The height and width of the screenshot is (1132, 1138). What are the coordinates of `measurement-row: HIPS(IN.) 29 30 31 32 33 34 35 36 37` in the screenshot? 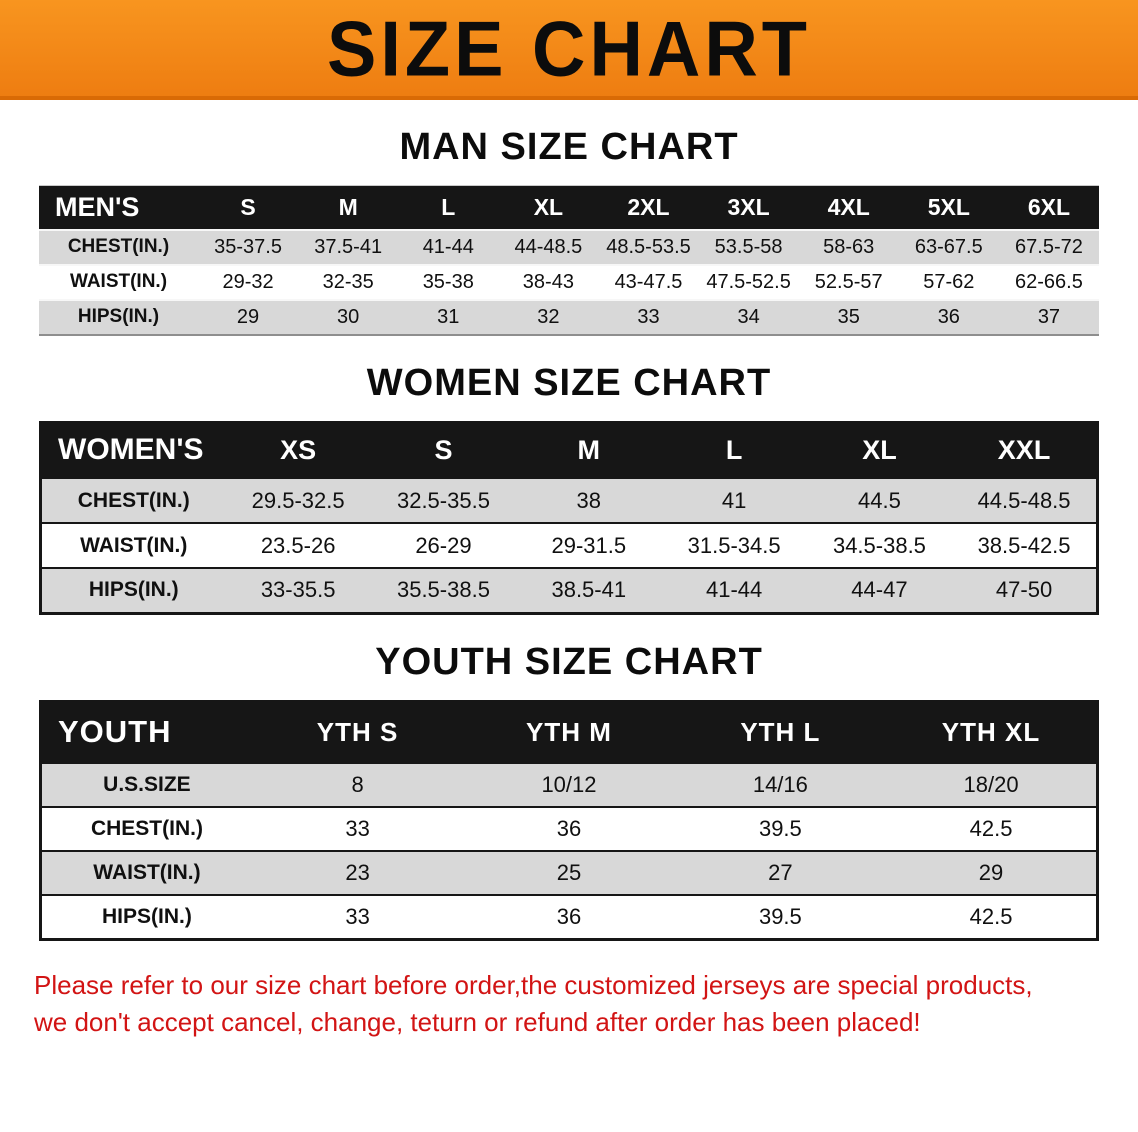 It's located at (569, 316).